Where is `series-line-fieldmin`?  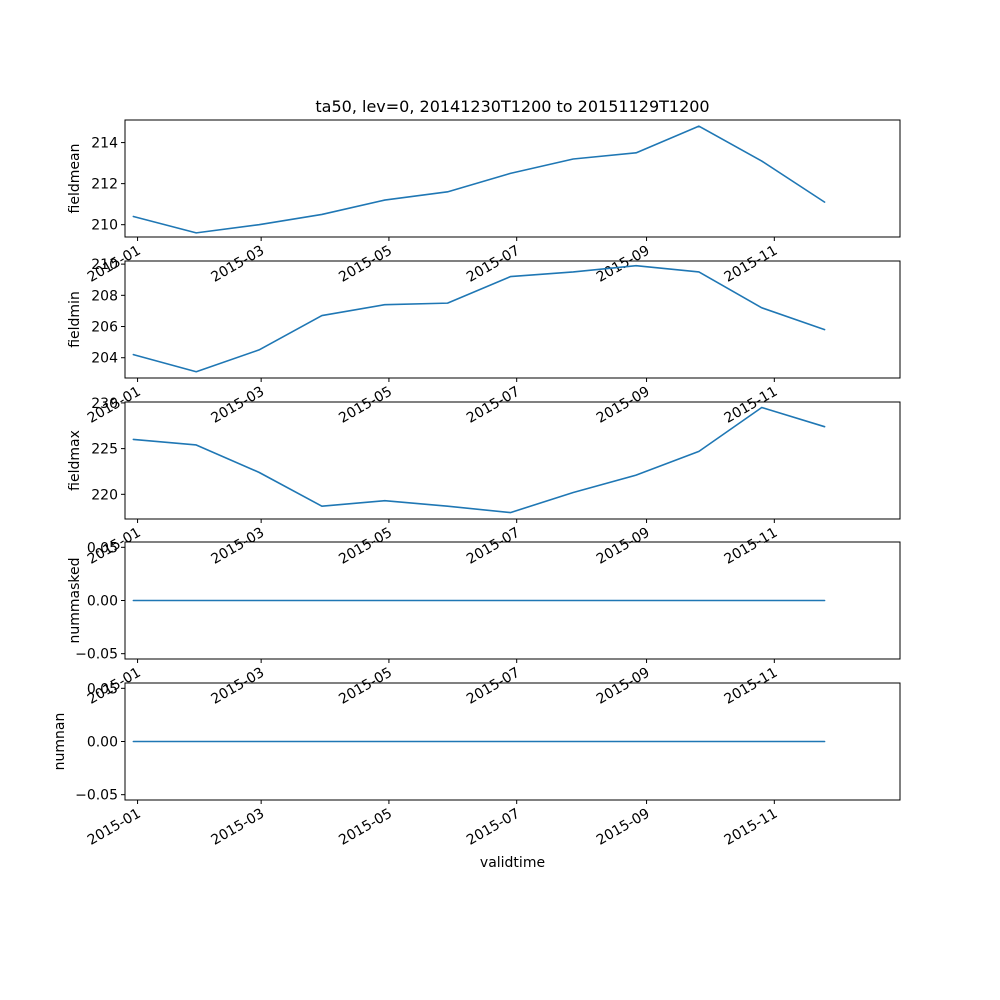 series-line-fieldmin is located at coordinates (479, 318).